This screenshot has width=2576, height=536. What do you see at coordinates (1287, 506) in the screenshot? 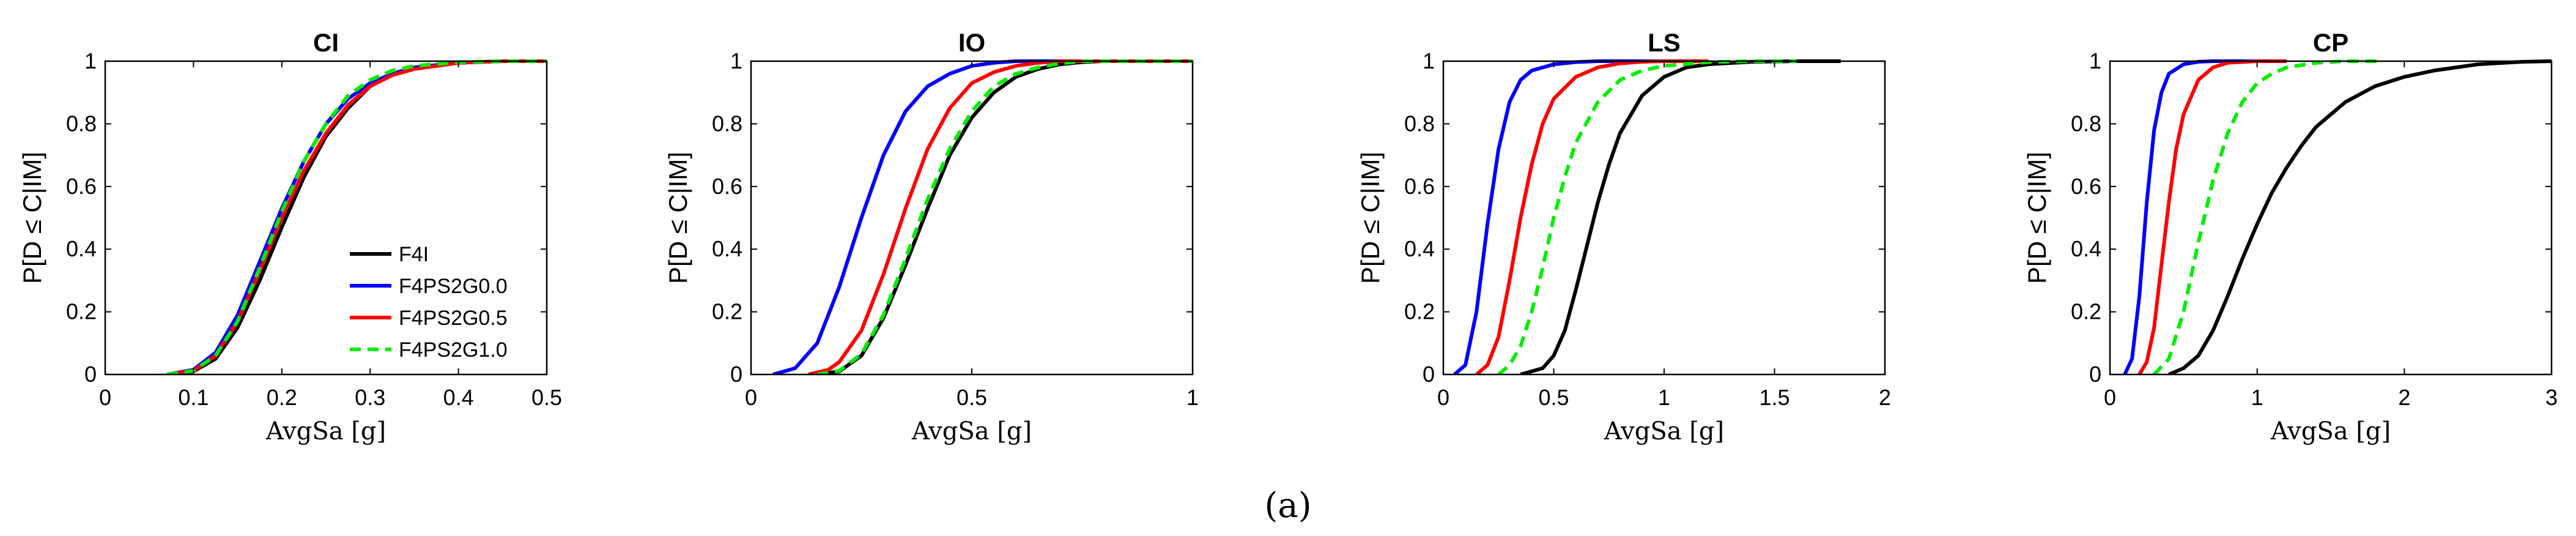
I see `figure-caption: (a)` at bounding box center [1287, 506].